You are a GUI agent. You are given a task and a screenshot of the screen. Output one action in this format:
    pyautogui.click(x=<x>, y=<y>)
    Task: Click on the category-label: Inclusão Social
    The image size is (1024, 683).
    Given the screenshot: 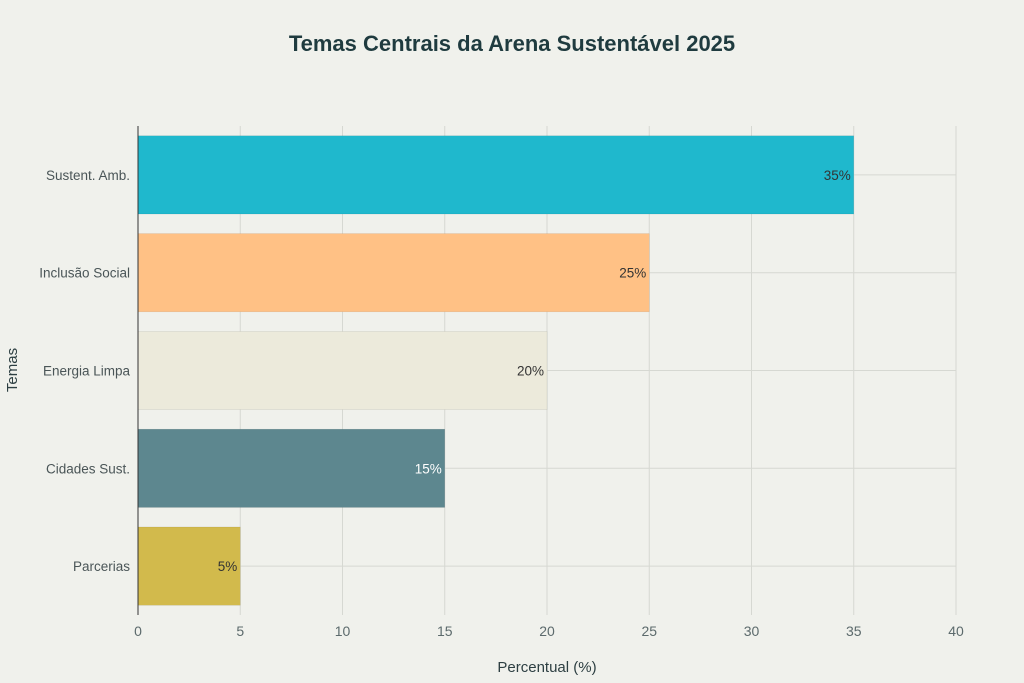 What is the action you would take?
    pyautogui.click(x=84, y=273)
    